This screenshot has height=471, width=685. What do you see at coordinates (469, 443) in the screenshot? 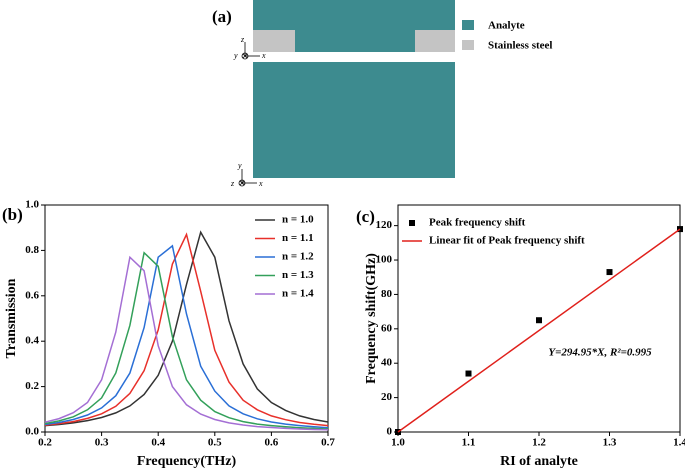
I see `x-tick-label: 1.1` at bounding box center [469, 443].